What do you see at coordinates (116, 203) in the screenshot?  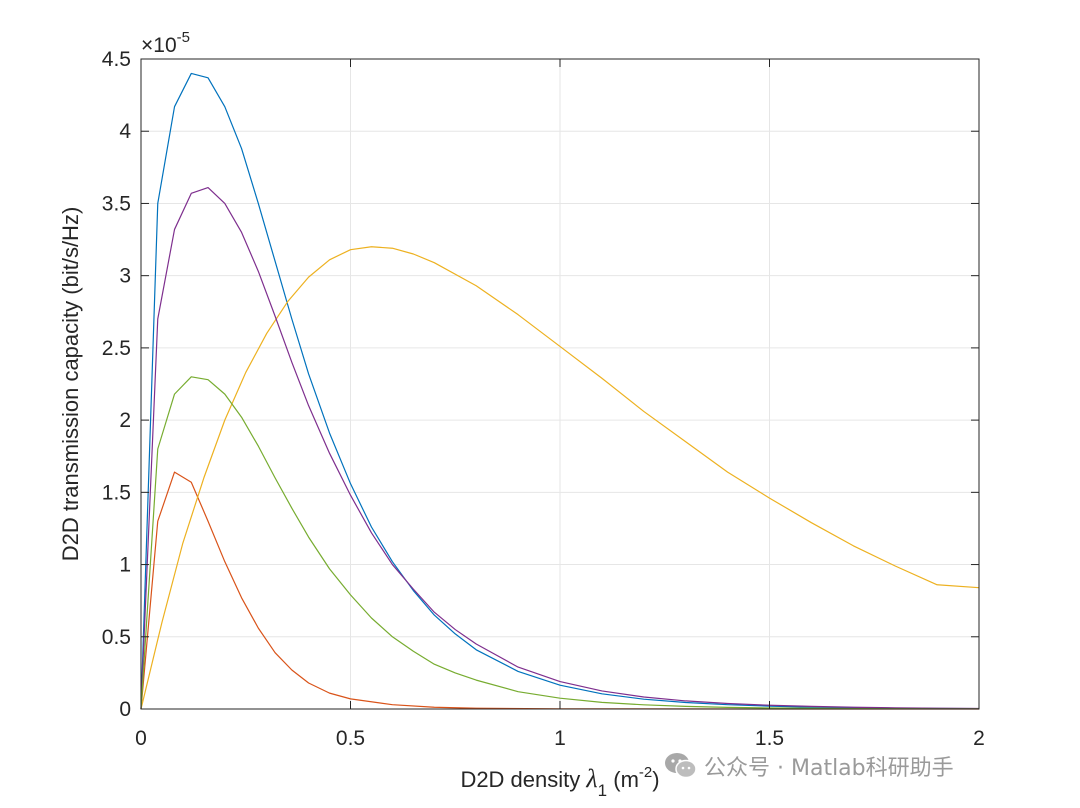 I see `y-tick-label: 3.5` at bounding box center [116, 203].